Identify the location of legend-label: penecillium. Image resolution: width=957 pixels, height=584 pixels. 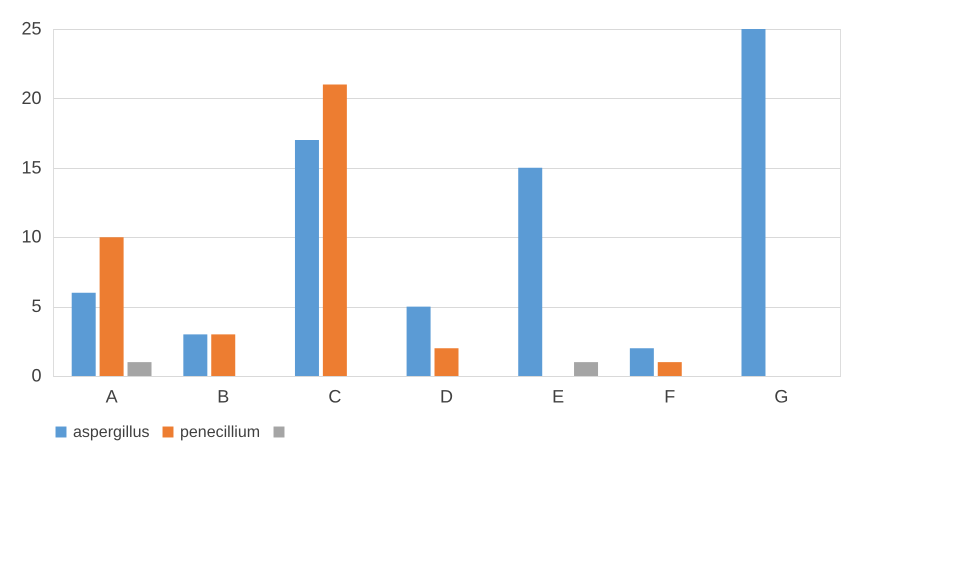
(220, 432).